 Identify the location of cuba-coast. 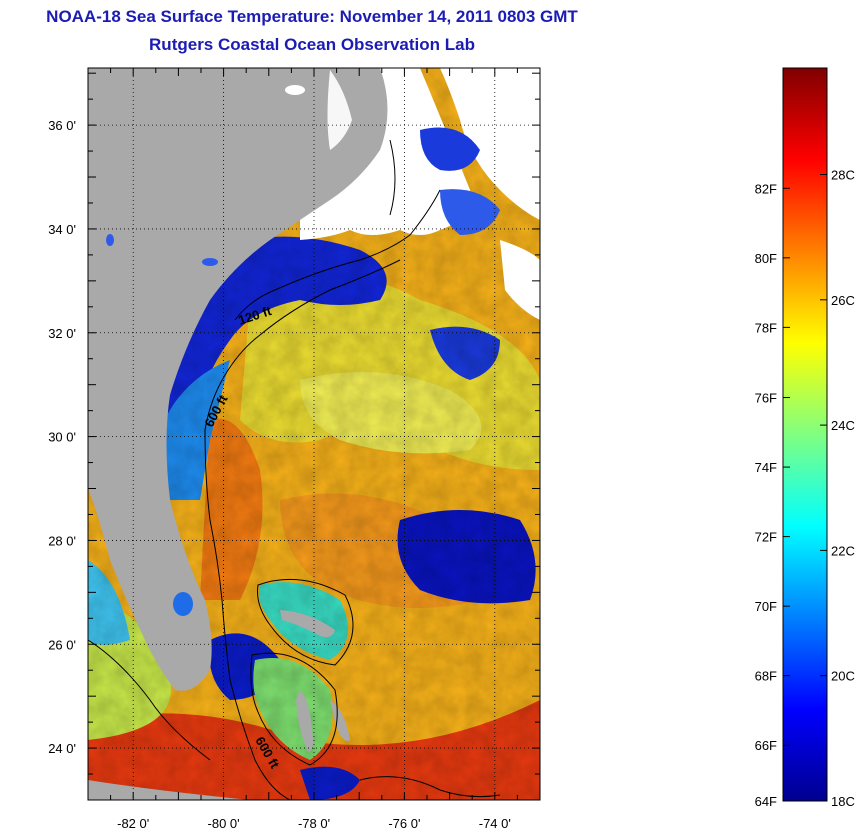
(169, 790).